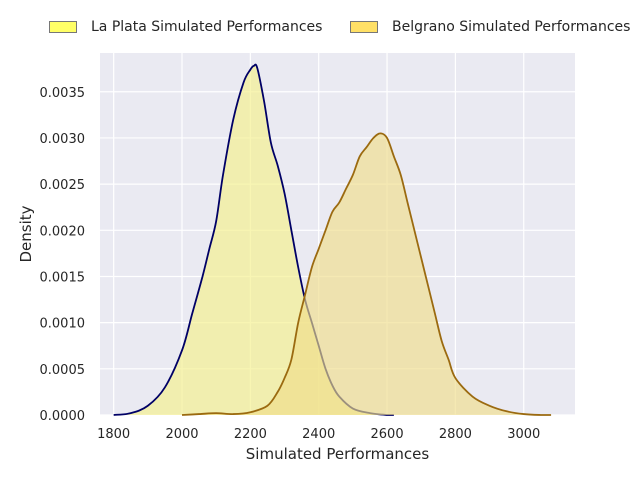  I want to click on y-axis-label: Density, so click(26, 233).